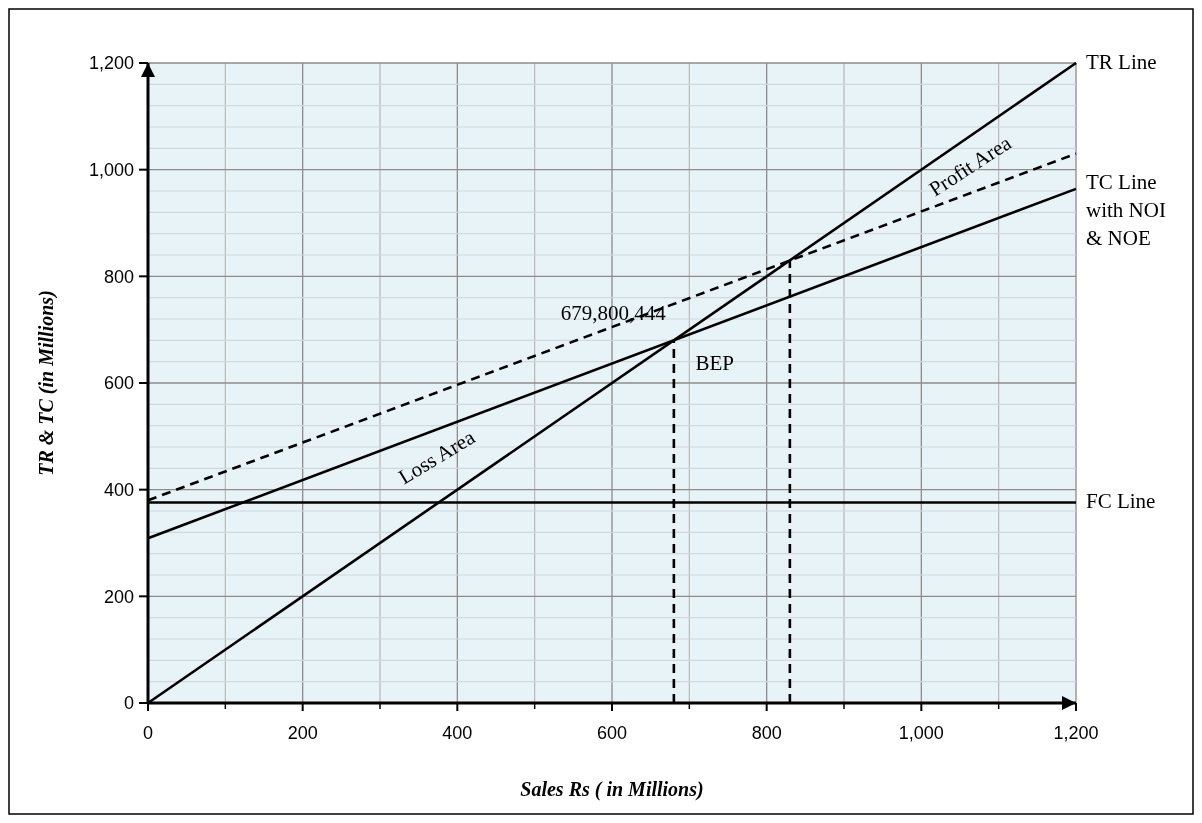 The height and width of the screenshot is (823, 1202). I want to click on series-label: TC Line with NOI & NOE, so click(1126, 209).